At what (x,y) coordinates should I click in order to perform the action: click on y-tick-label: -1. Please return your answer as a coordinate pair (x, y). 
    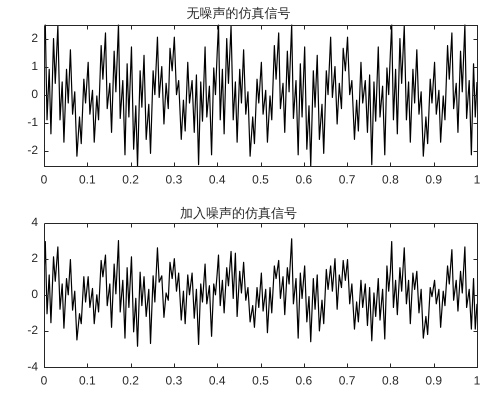
    Looking at the image, I should click on (32, 121).